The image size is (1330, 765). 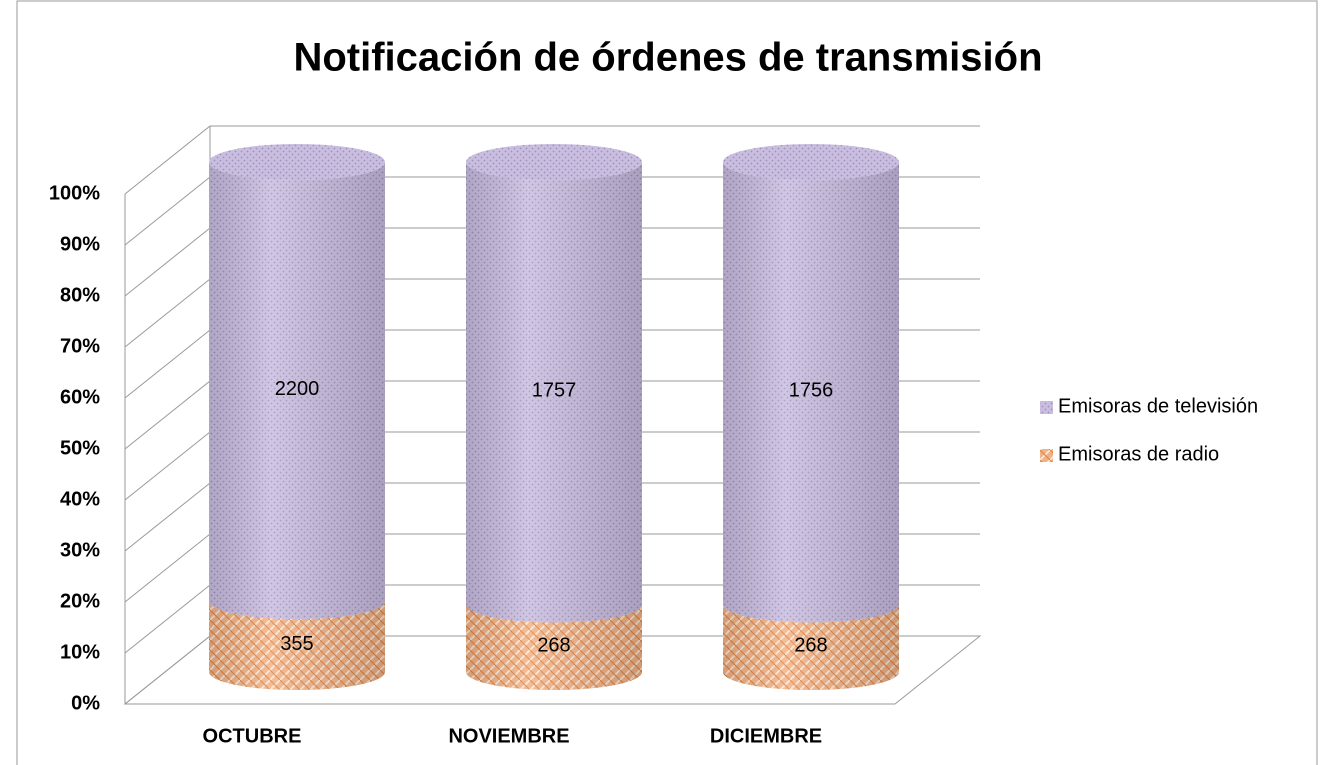 What do you see at coordinates (667, 58) in the screenshot?
I see `chart-title: Notificación de órdenes de transmisión` at bounding box center [667, 58].